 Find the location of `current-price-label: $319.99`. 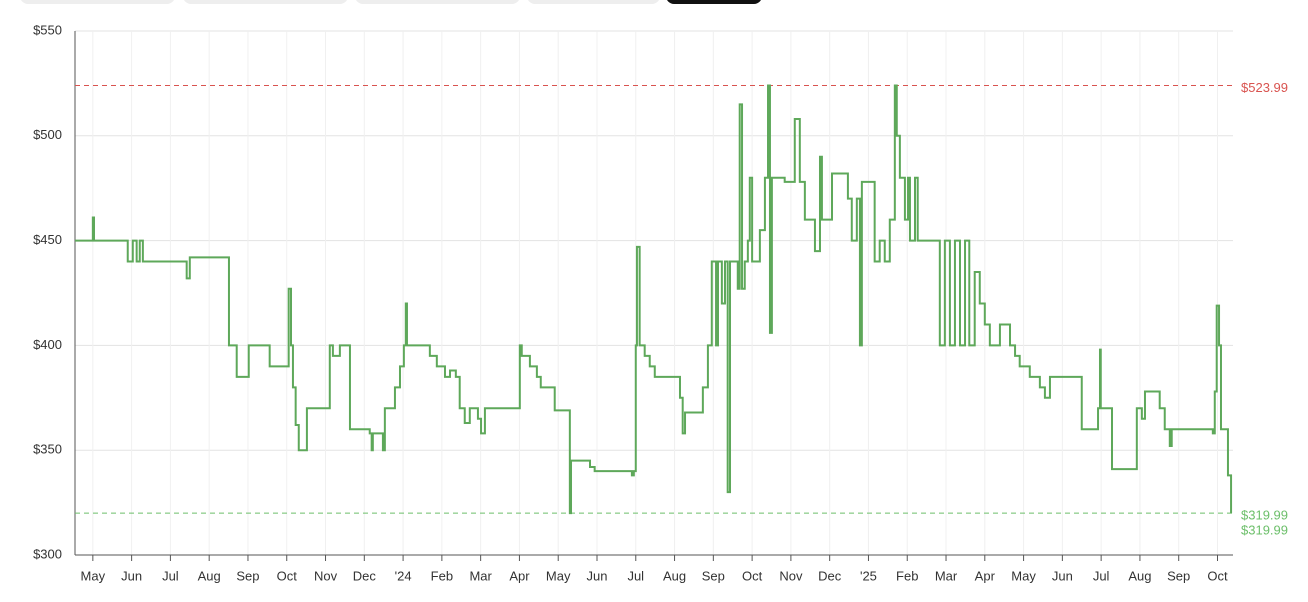

current-price-label: $319.99 is located at coordinates (1264, 530).